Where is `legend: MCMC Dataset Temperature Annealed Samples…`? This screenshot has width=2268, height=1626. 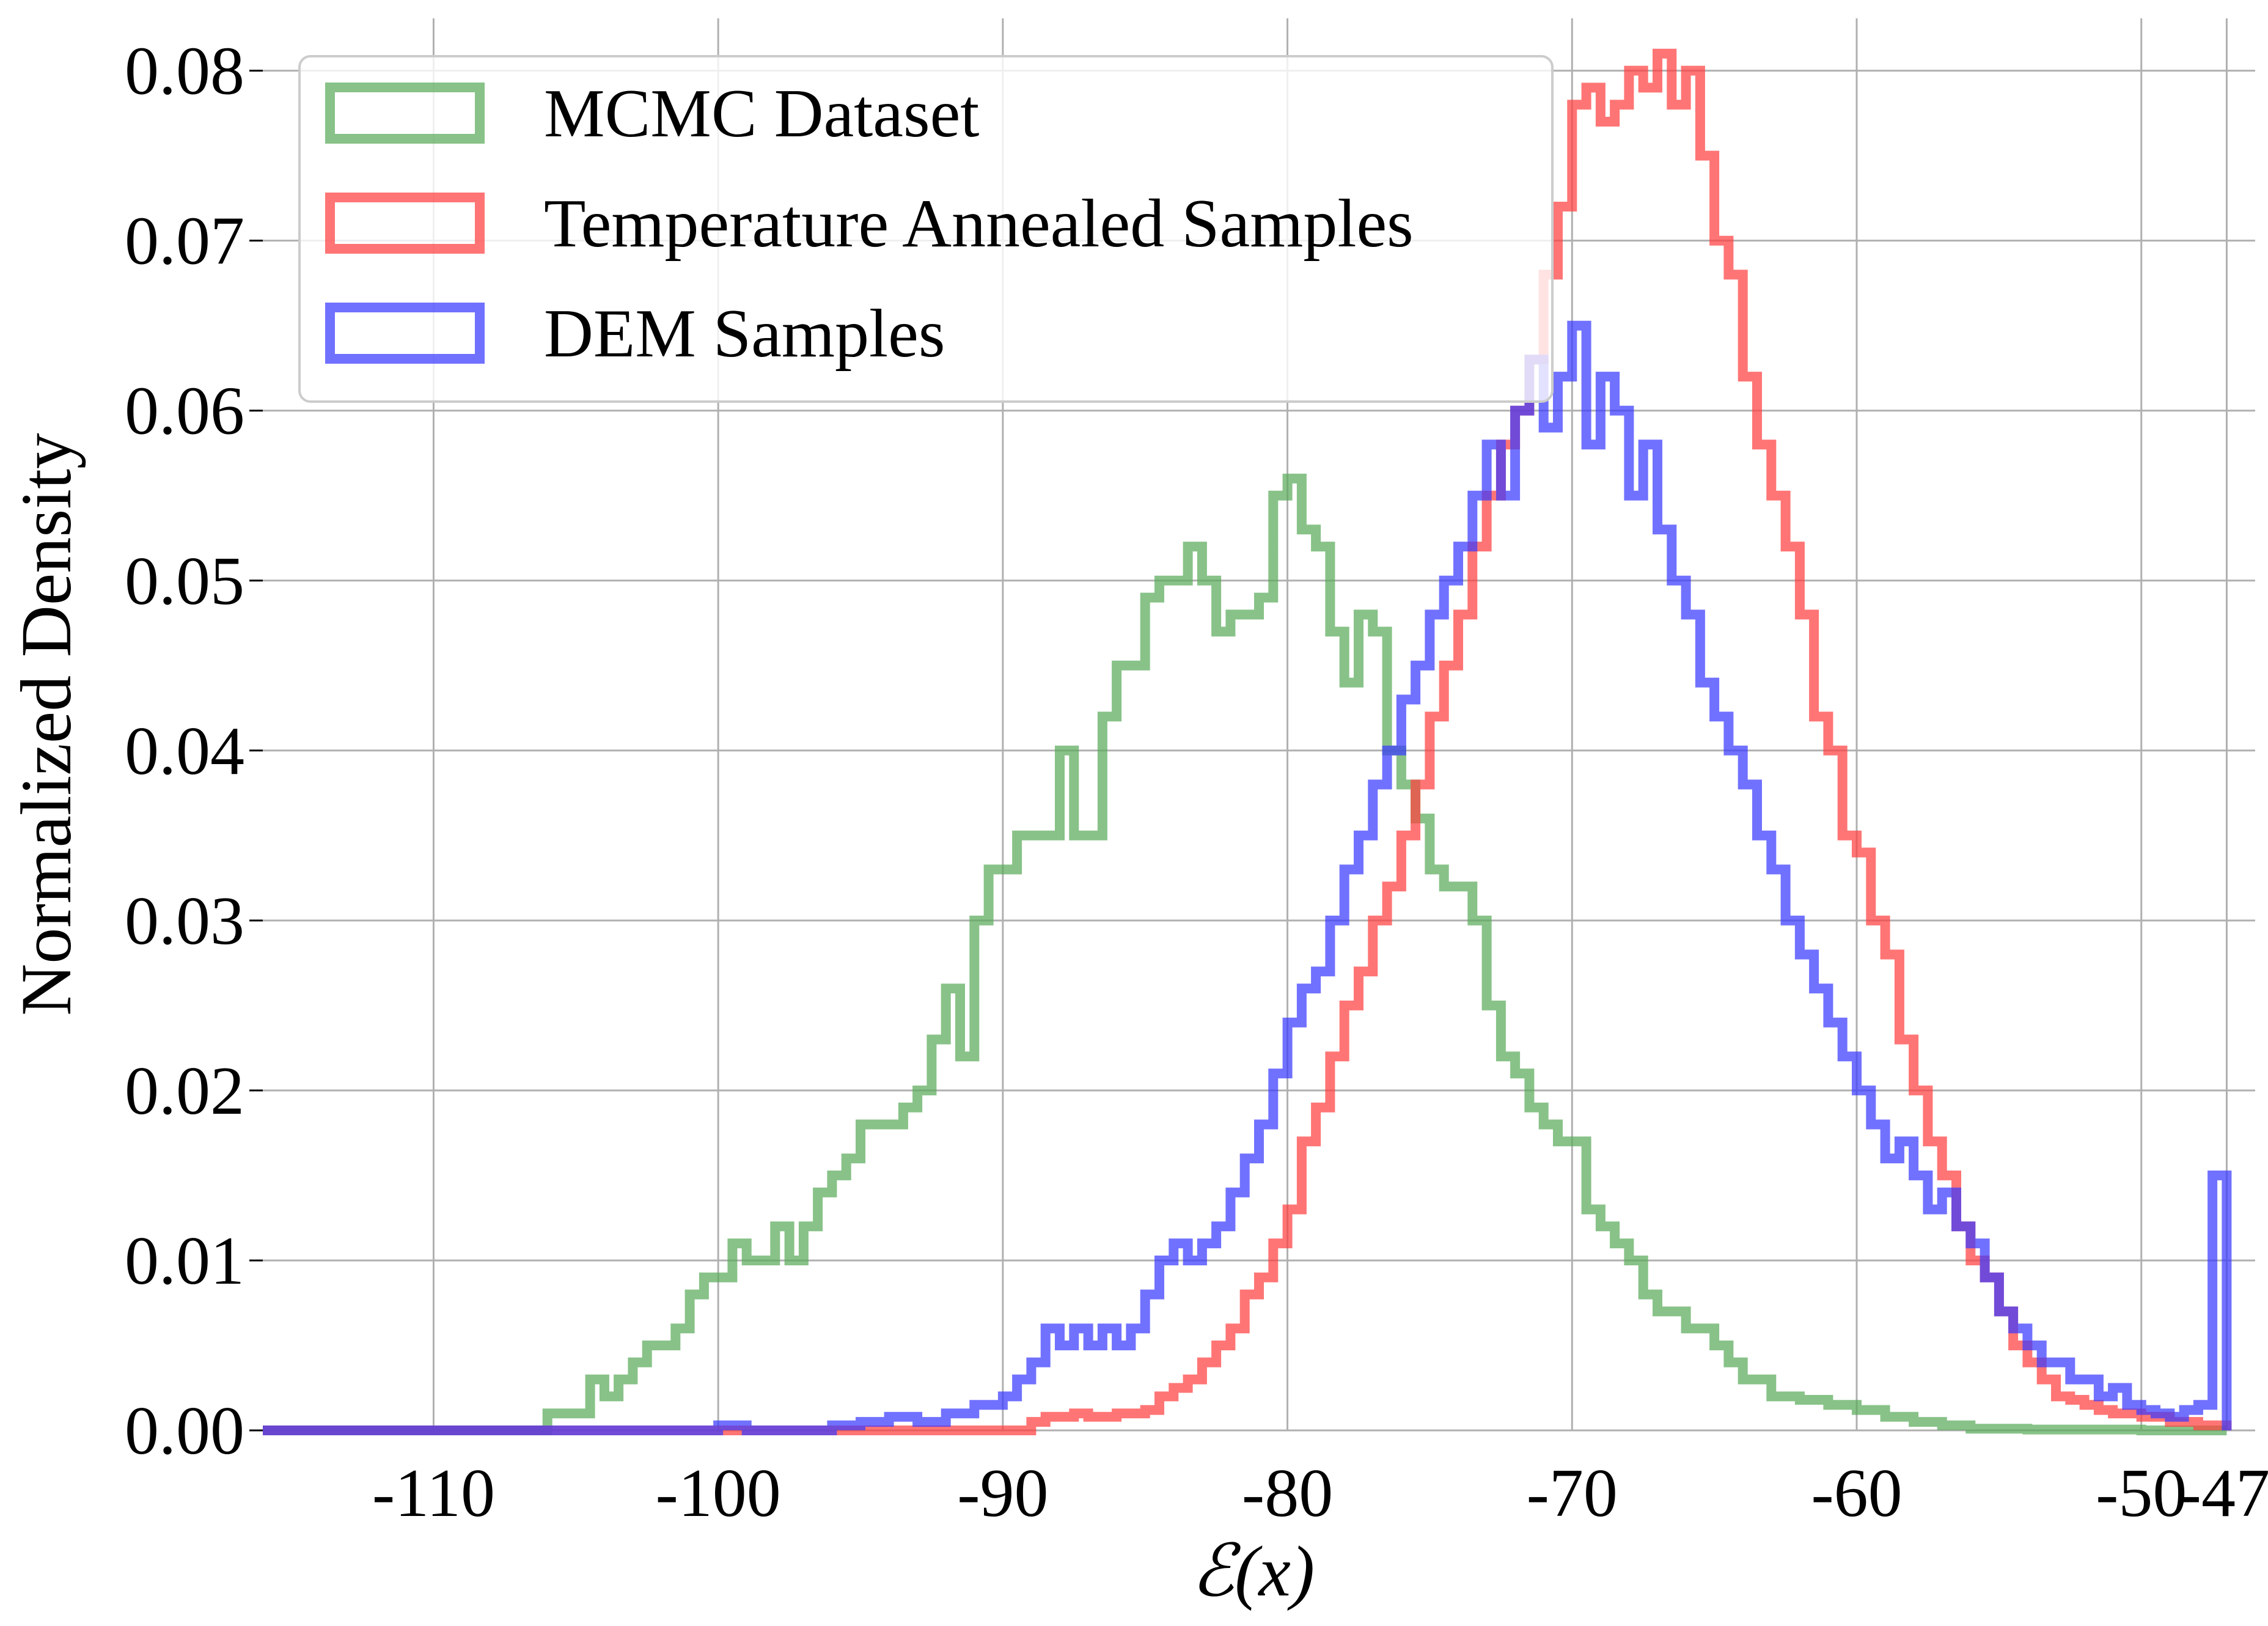
legend: MCMC Dataset Temperature Annealed Samples… is located at coordinates (926, 229).